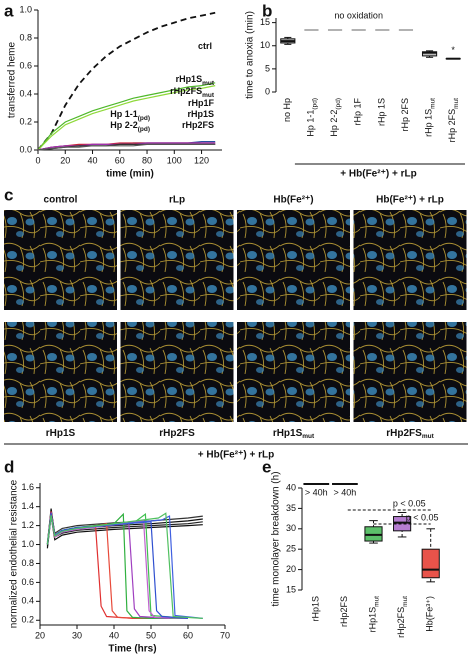 This screenshot has height=665, width=472. I want to click on image-label: rHp2FSmut, so click(410, 434).